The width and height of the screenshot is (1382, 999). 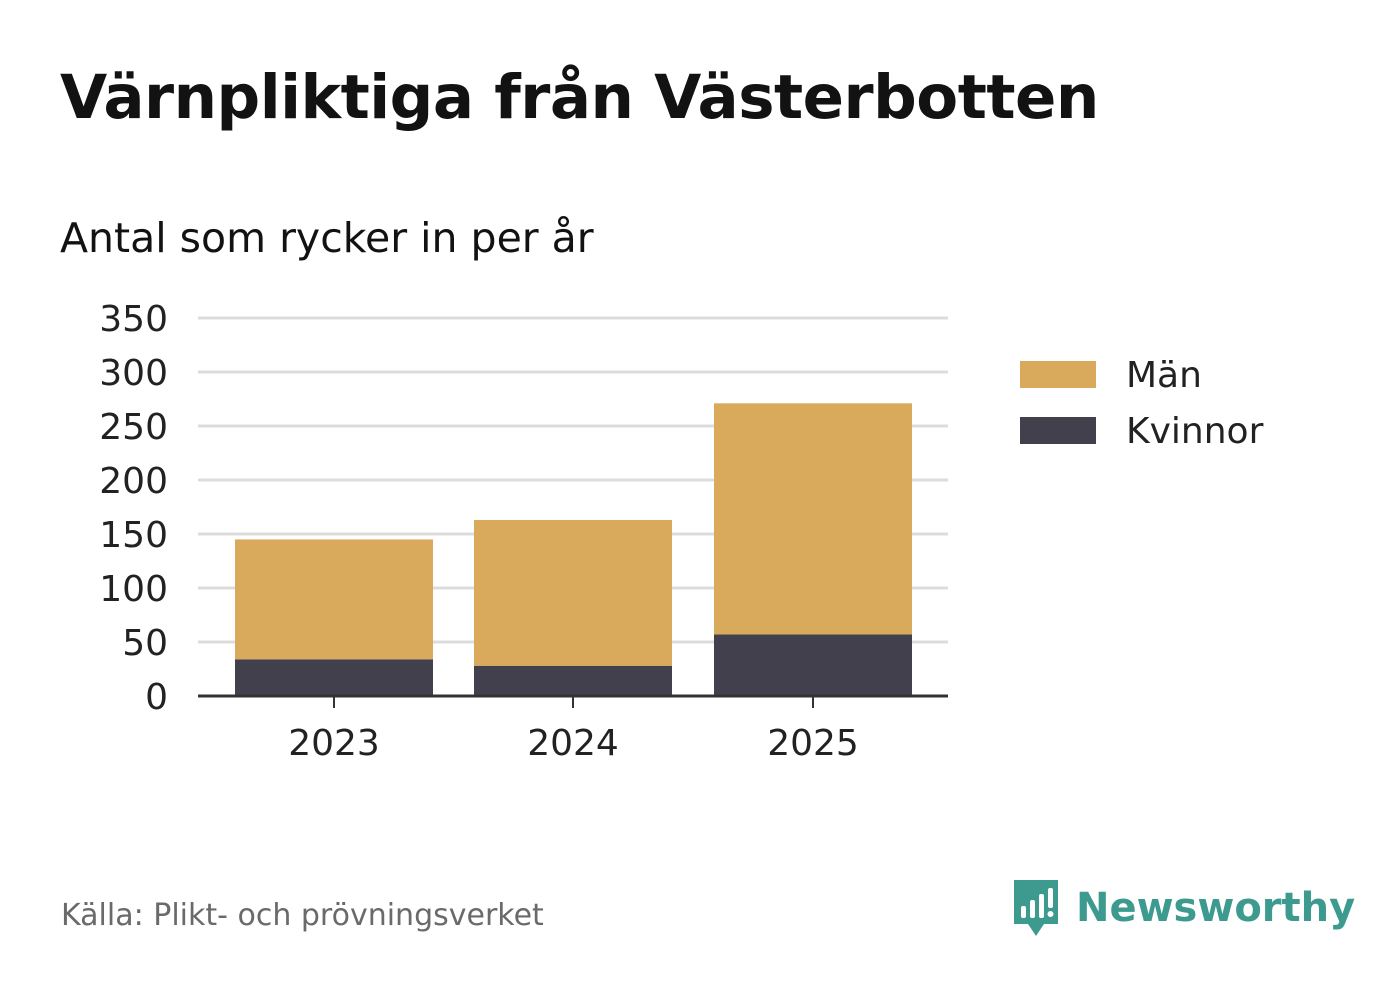 I want to click on brand-logo: Newsworthy, so click(x=1182, y=908).